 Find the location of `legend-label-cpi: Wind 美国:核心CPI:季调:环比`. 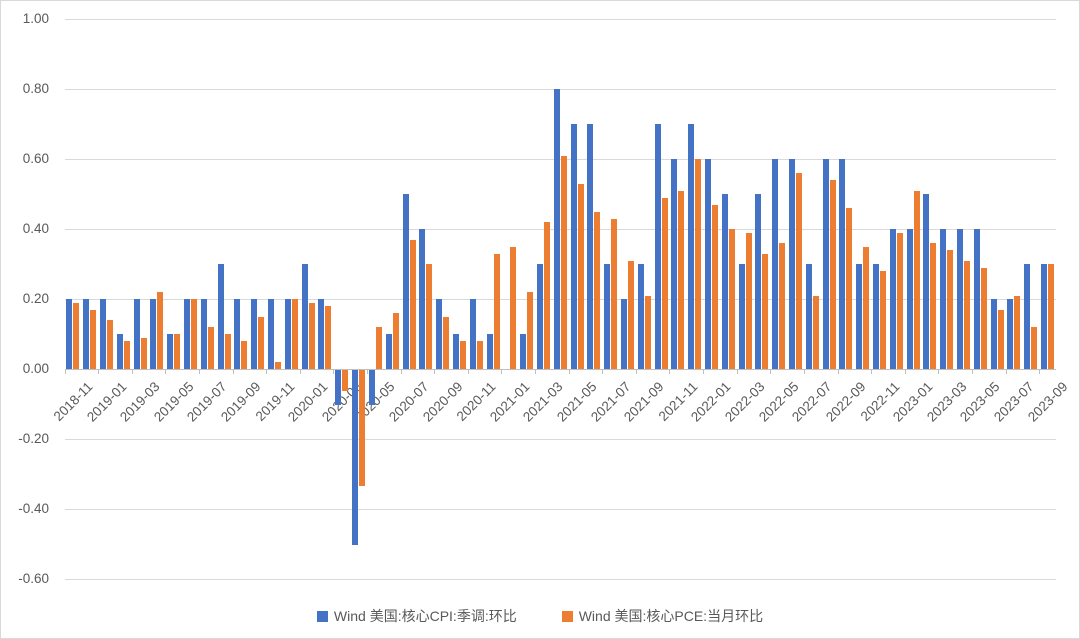

legend-label-cpi: Wind 美国:核心CPI:季调:环比 is located at coordinates (425, 616).